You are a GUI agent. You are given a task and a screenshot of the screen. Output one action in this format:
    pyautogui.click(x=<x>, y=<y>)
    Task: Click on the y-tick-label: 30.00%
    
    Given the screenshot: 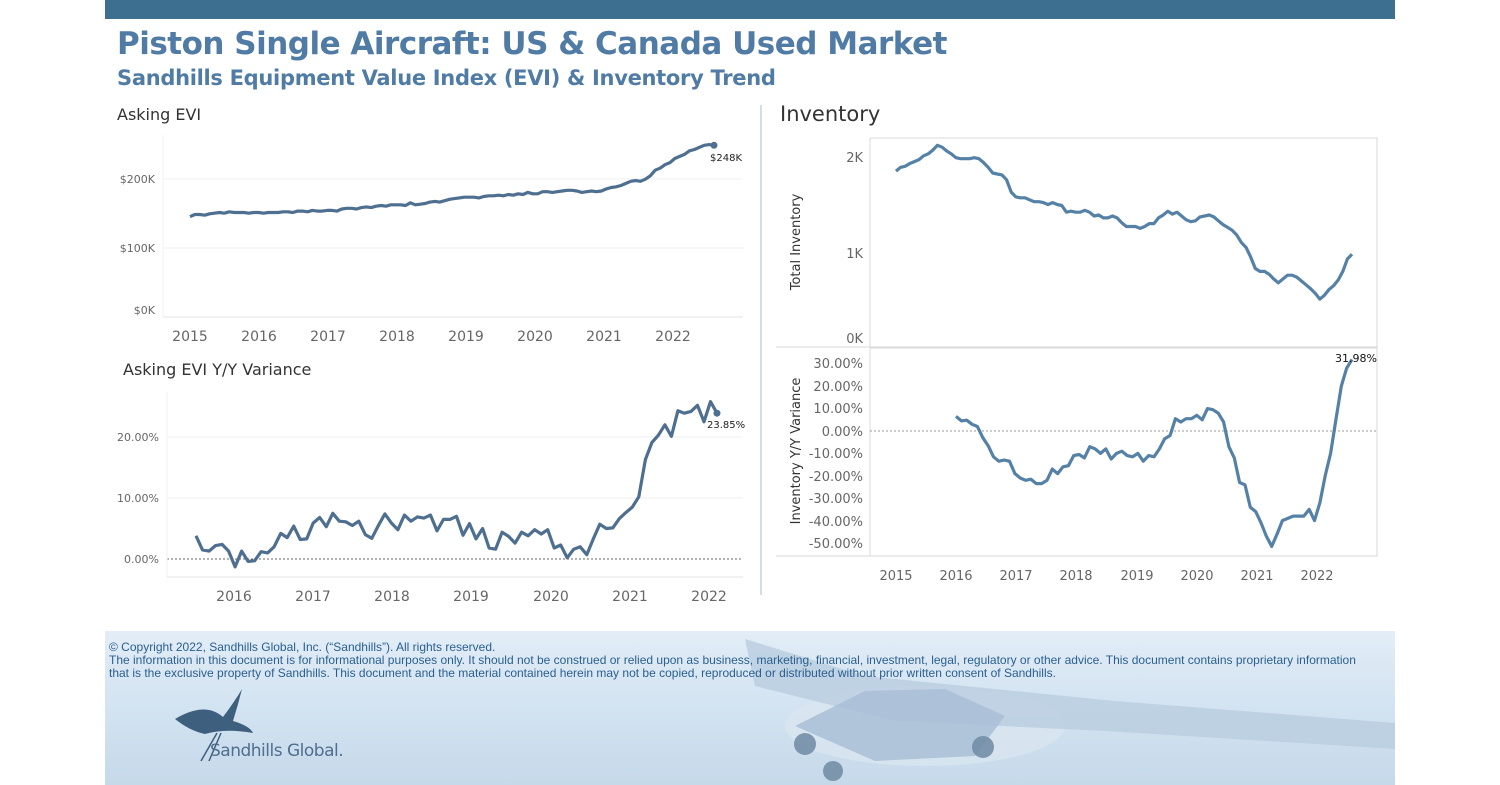 What is the action you would take?
    pyautogui.click(x=838, y=364)
    